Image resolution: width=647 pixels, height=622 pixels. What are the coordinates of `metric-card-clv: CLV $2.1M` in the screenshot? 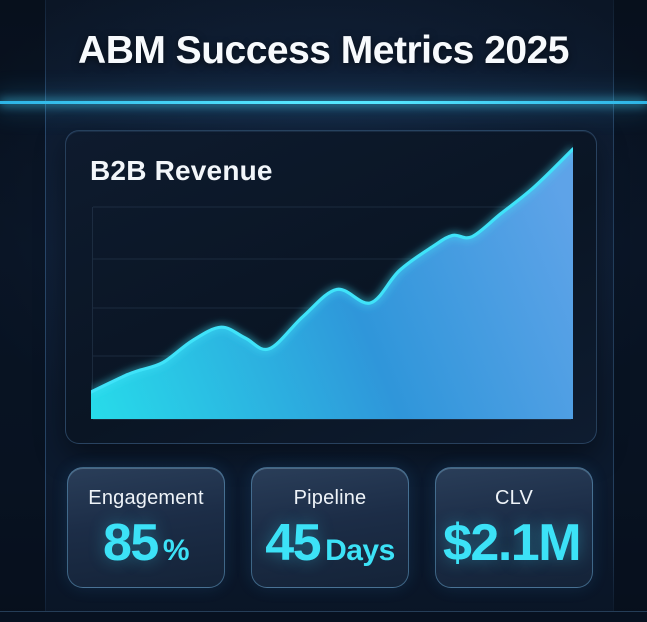 It's located at (514, 527).